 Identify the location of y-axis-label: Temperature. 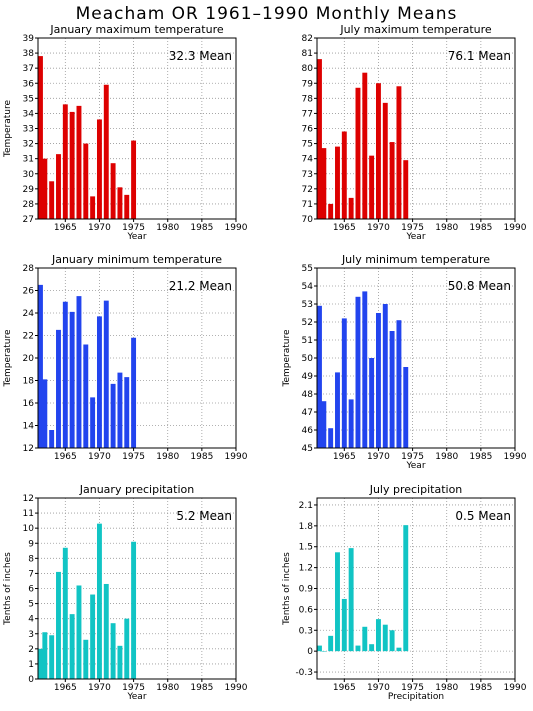
(8, 358).